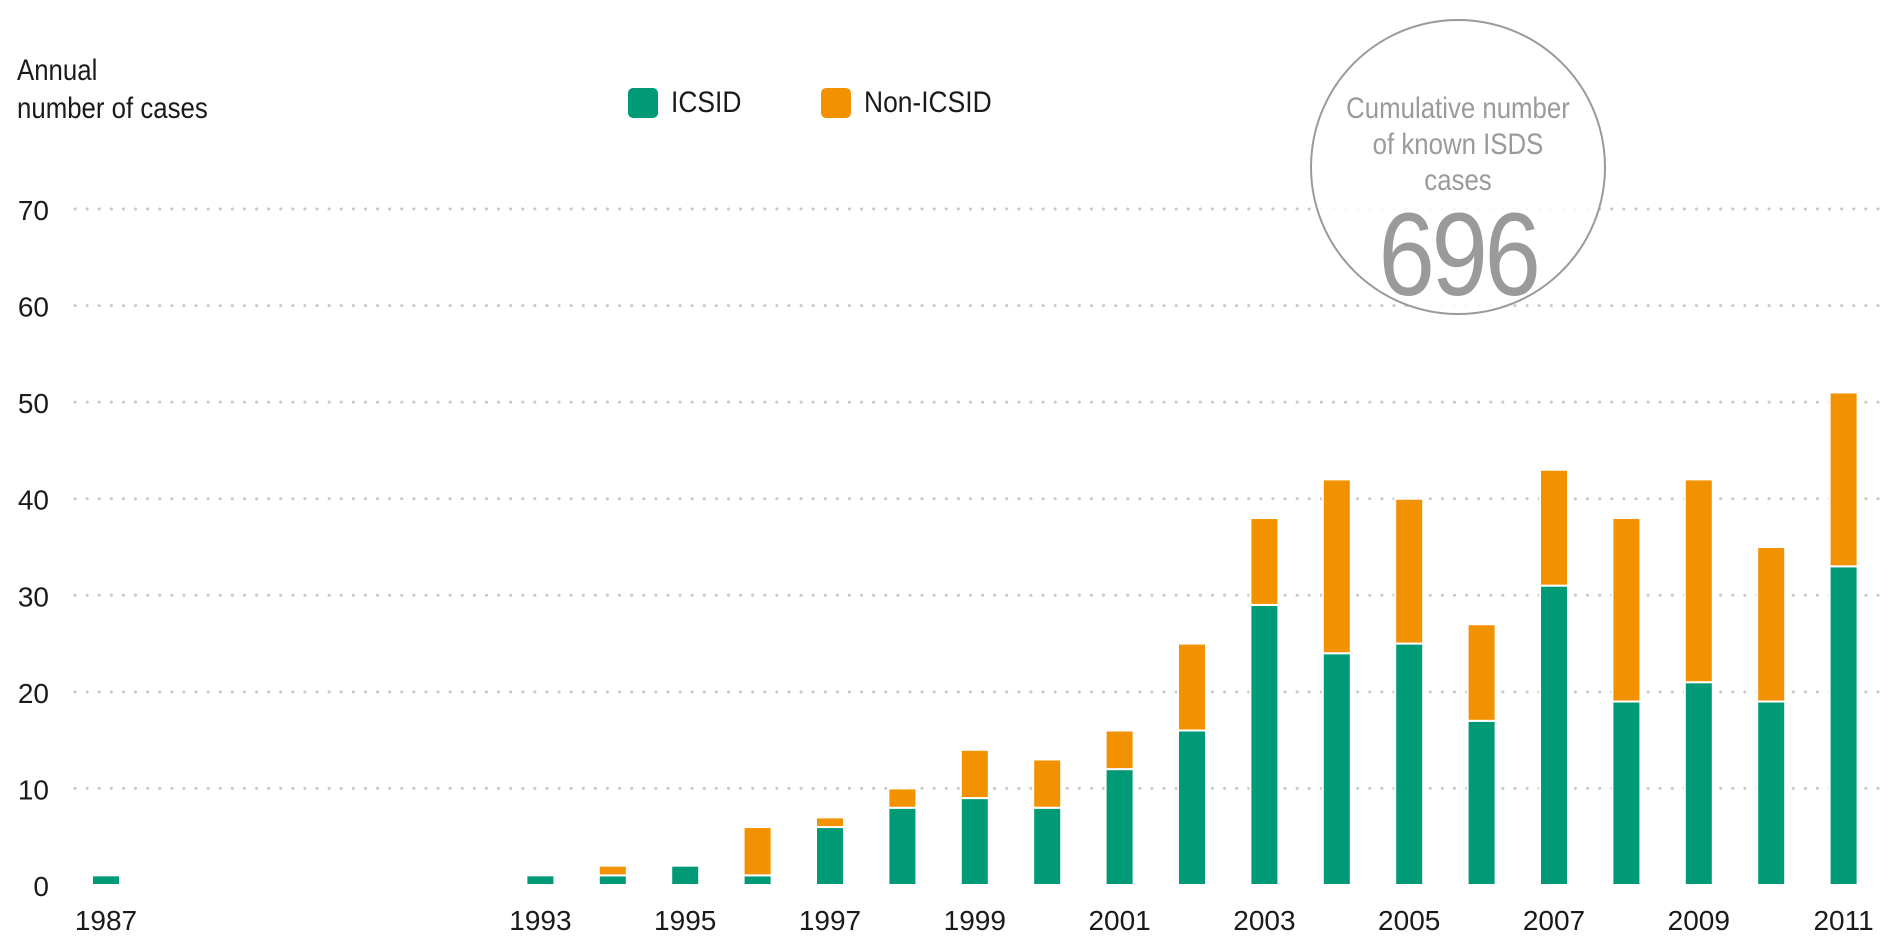  Describe the element at coordinates (706, 102) in the screenshot. I see `legend-label-icsid: ICSID` at that location.